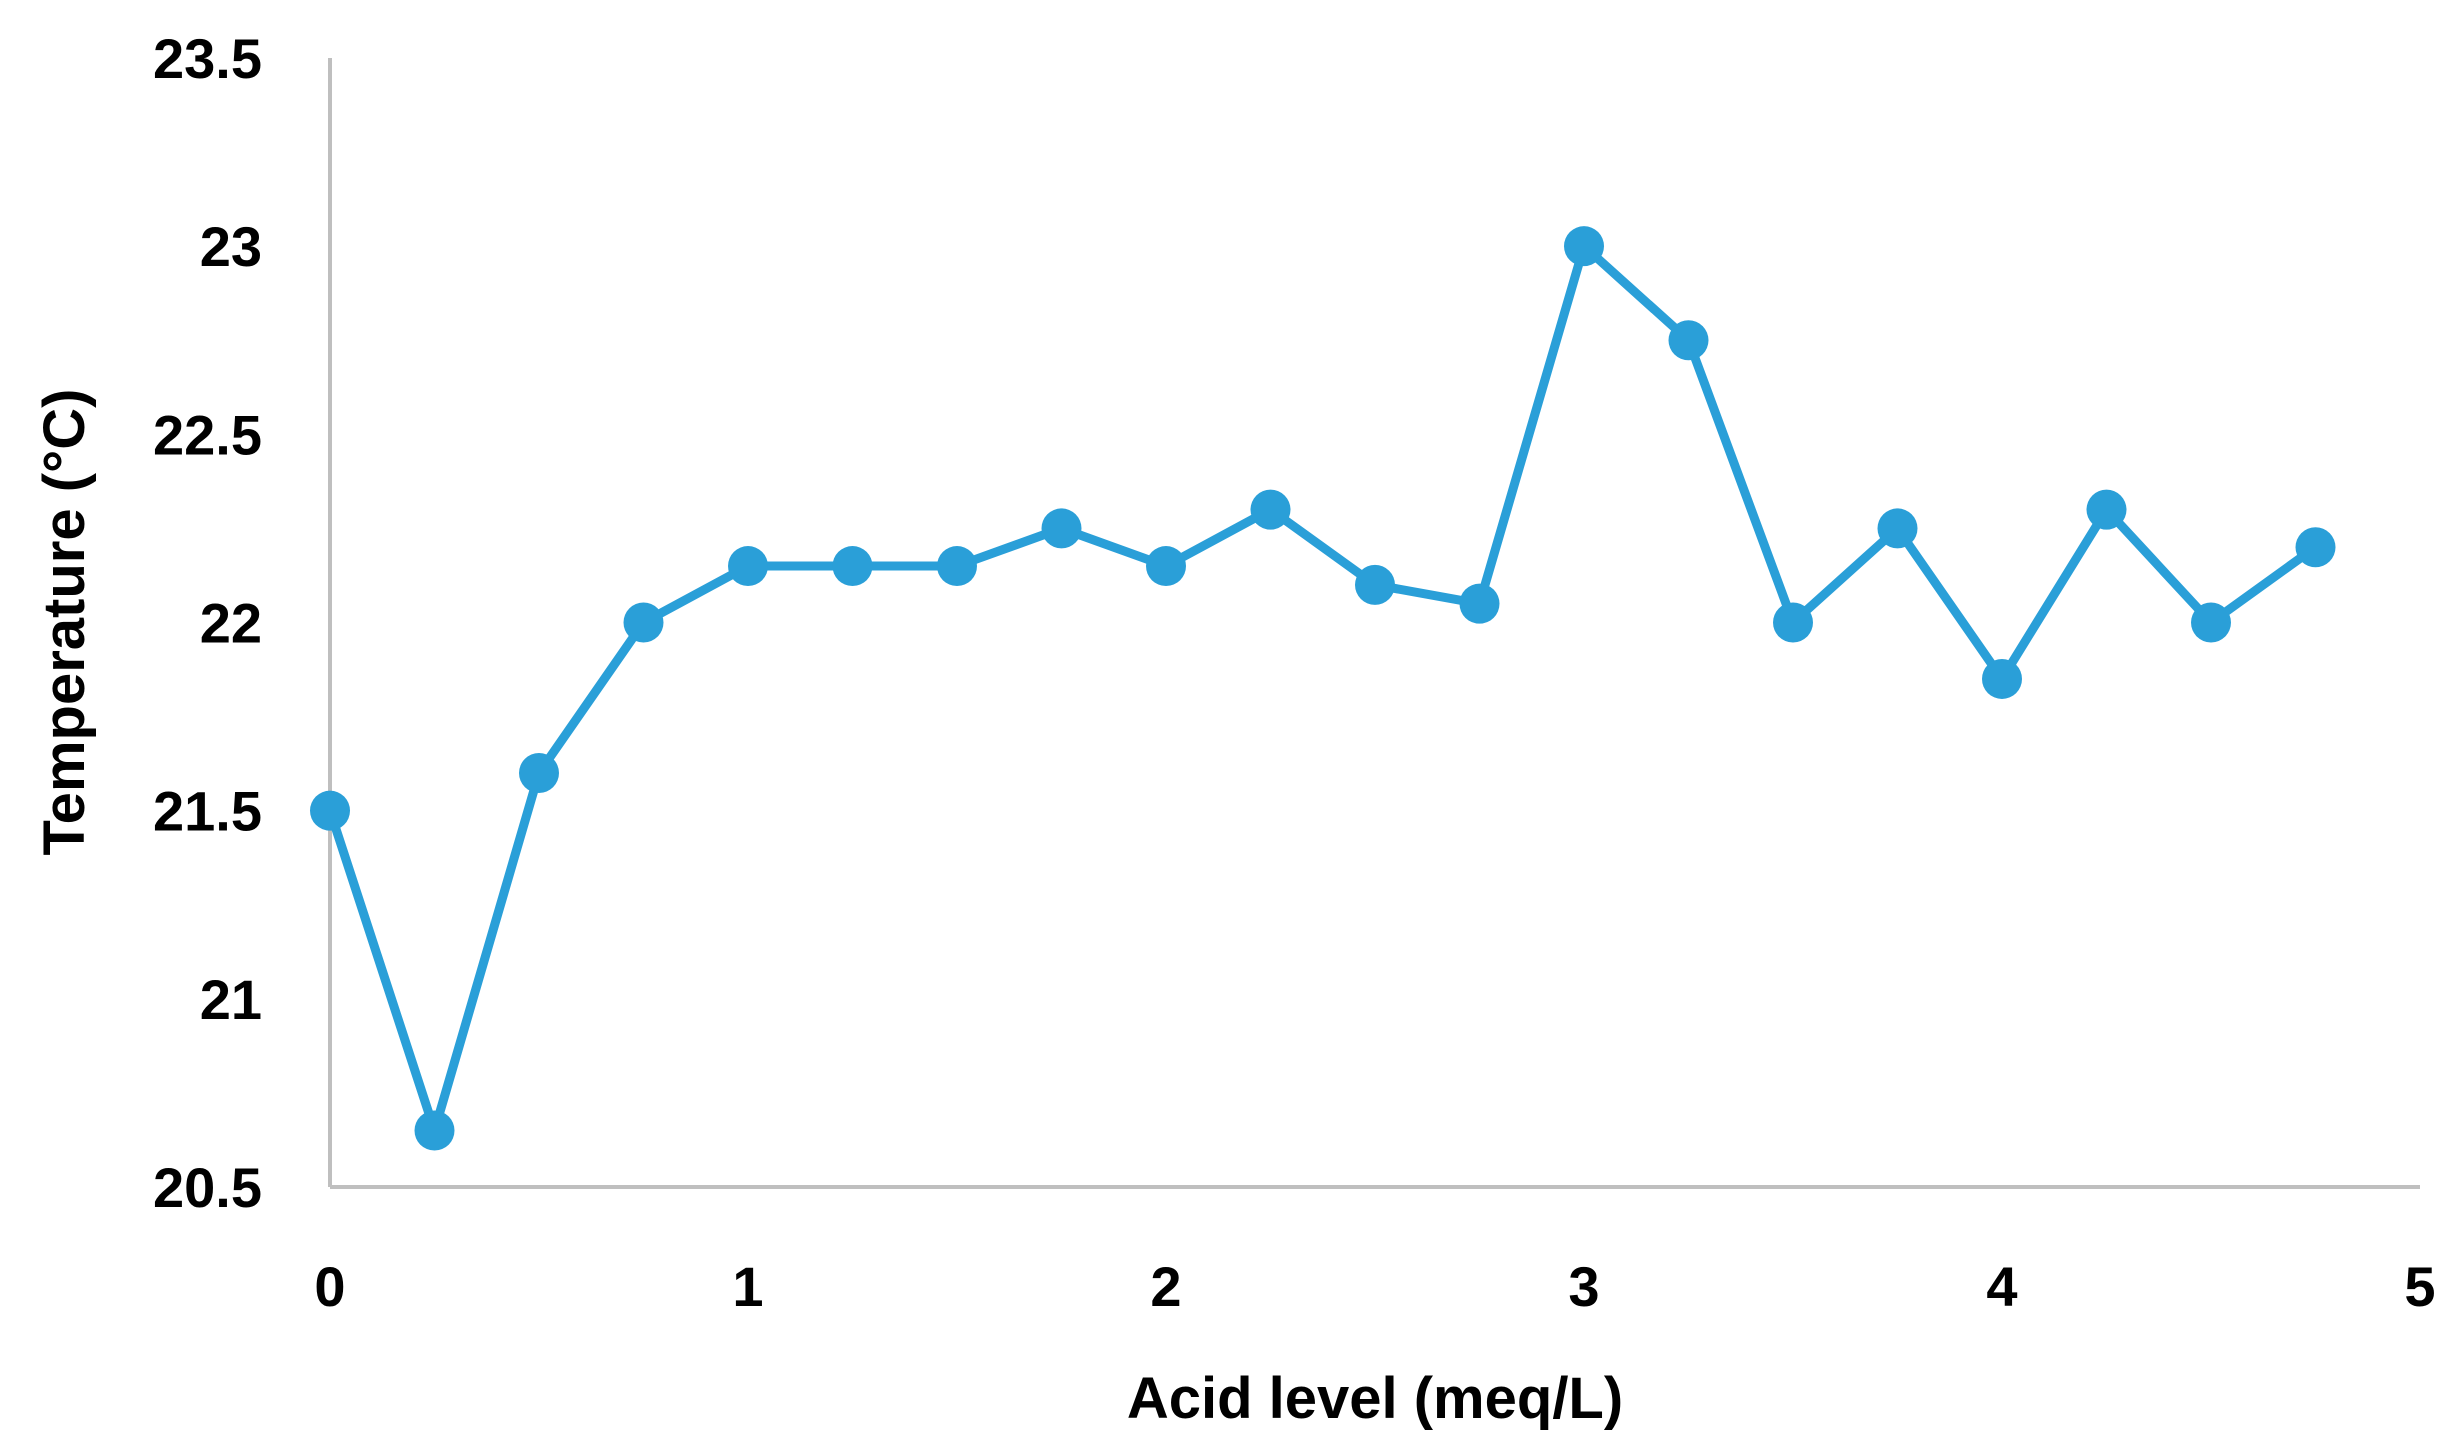  I want to click on x-tick-labels: 0 1 2 3 4 5, so click(1374, 1286).